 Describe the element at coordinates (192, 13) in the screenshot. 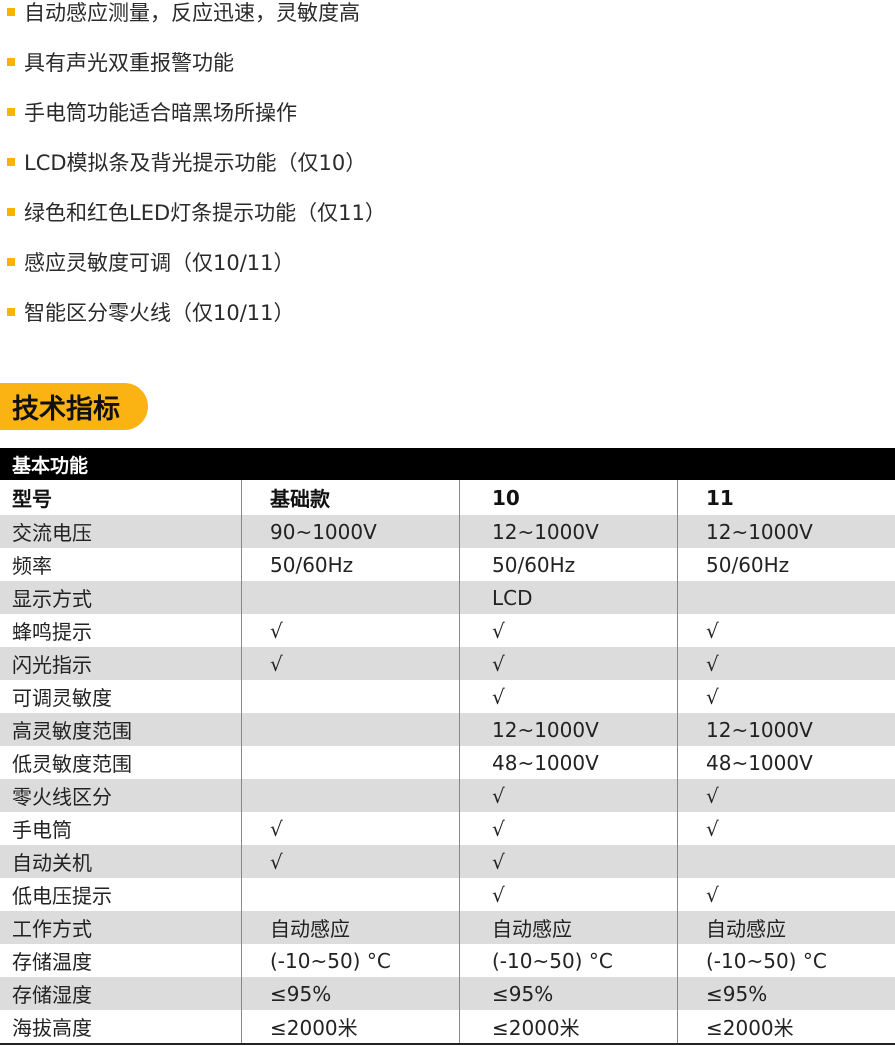

I see `feature-text: 自动感应测量，反应迅速，灵敏度高` at that location.